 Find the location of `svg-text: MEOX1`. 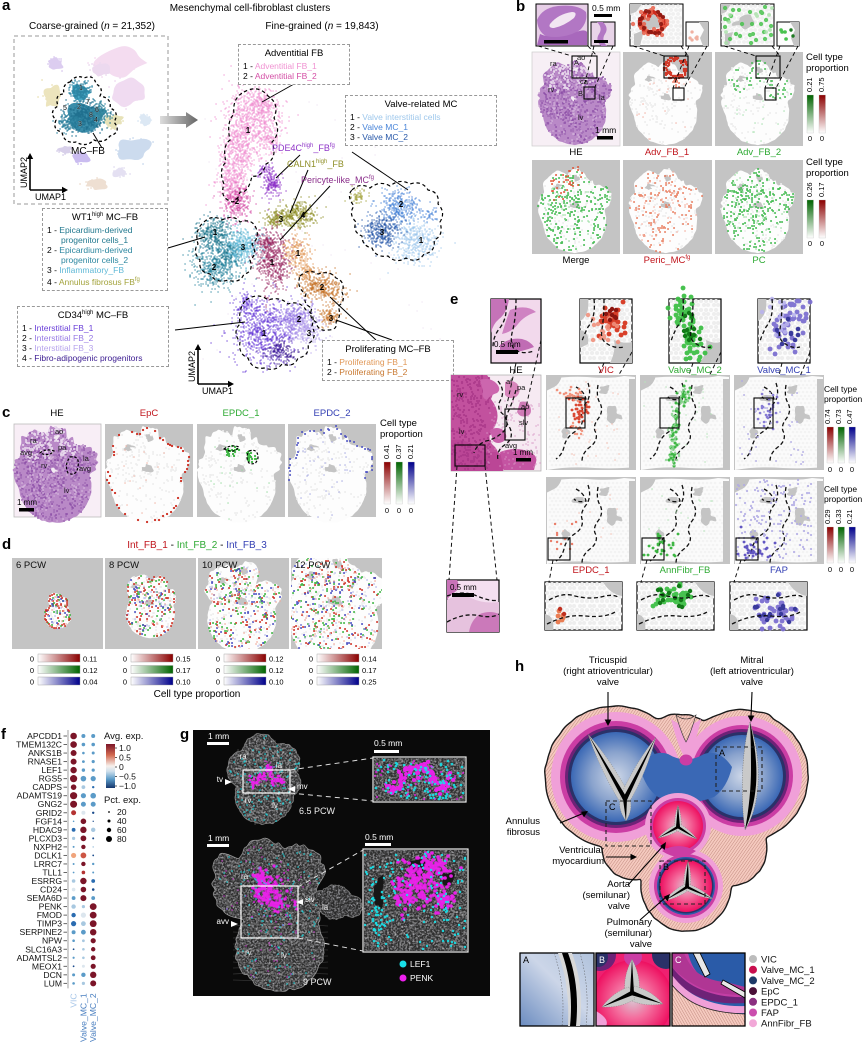

svg-text: MEOX1 is located at coordinates (47, 966).